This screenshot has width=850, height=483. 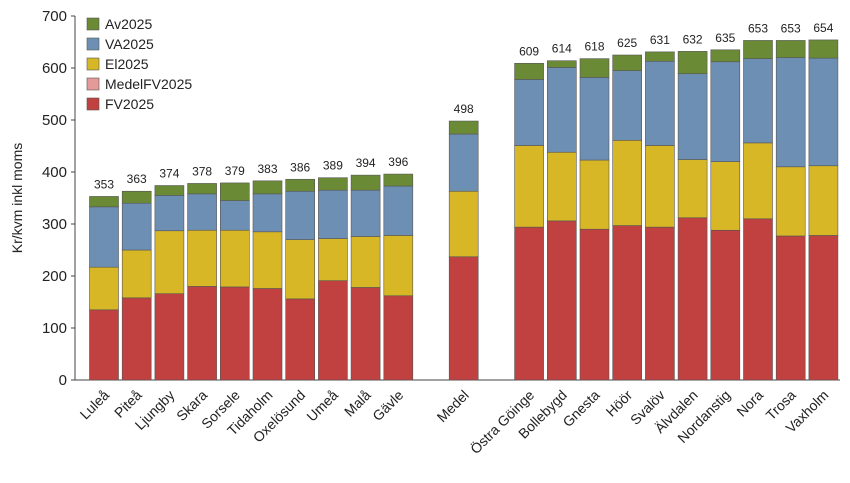 I want to click on total-label: 378, so click(x=202, y=171).